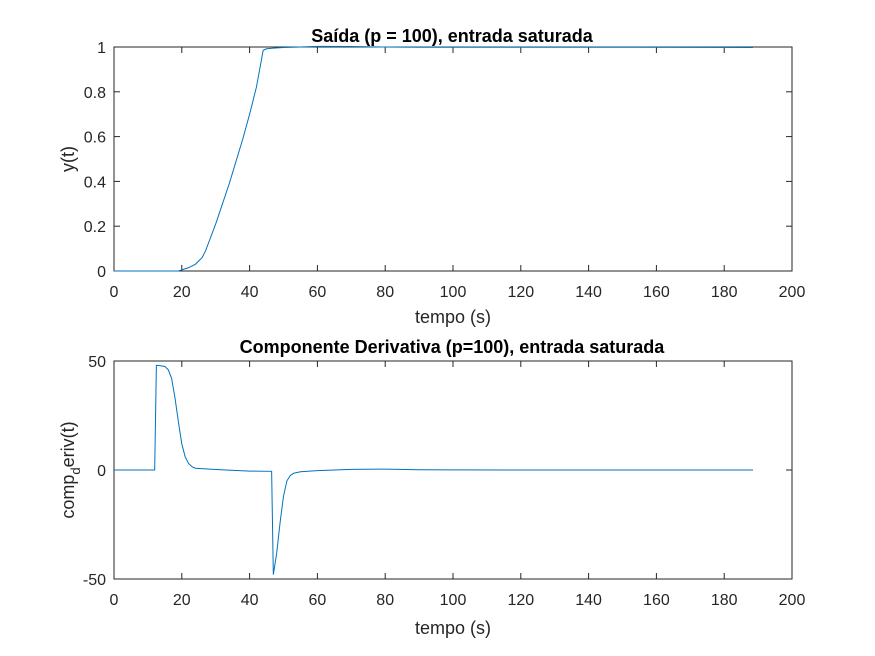 The height and width of the screenshot is (656, 875). I want to click on chart-derivative-ylabel: compderiv(t), so click(70, 469).